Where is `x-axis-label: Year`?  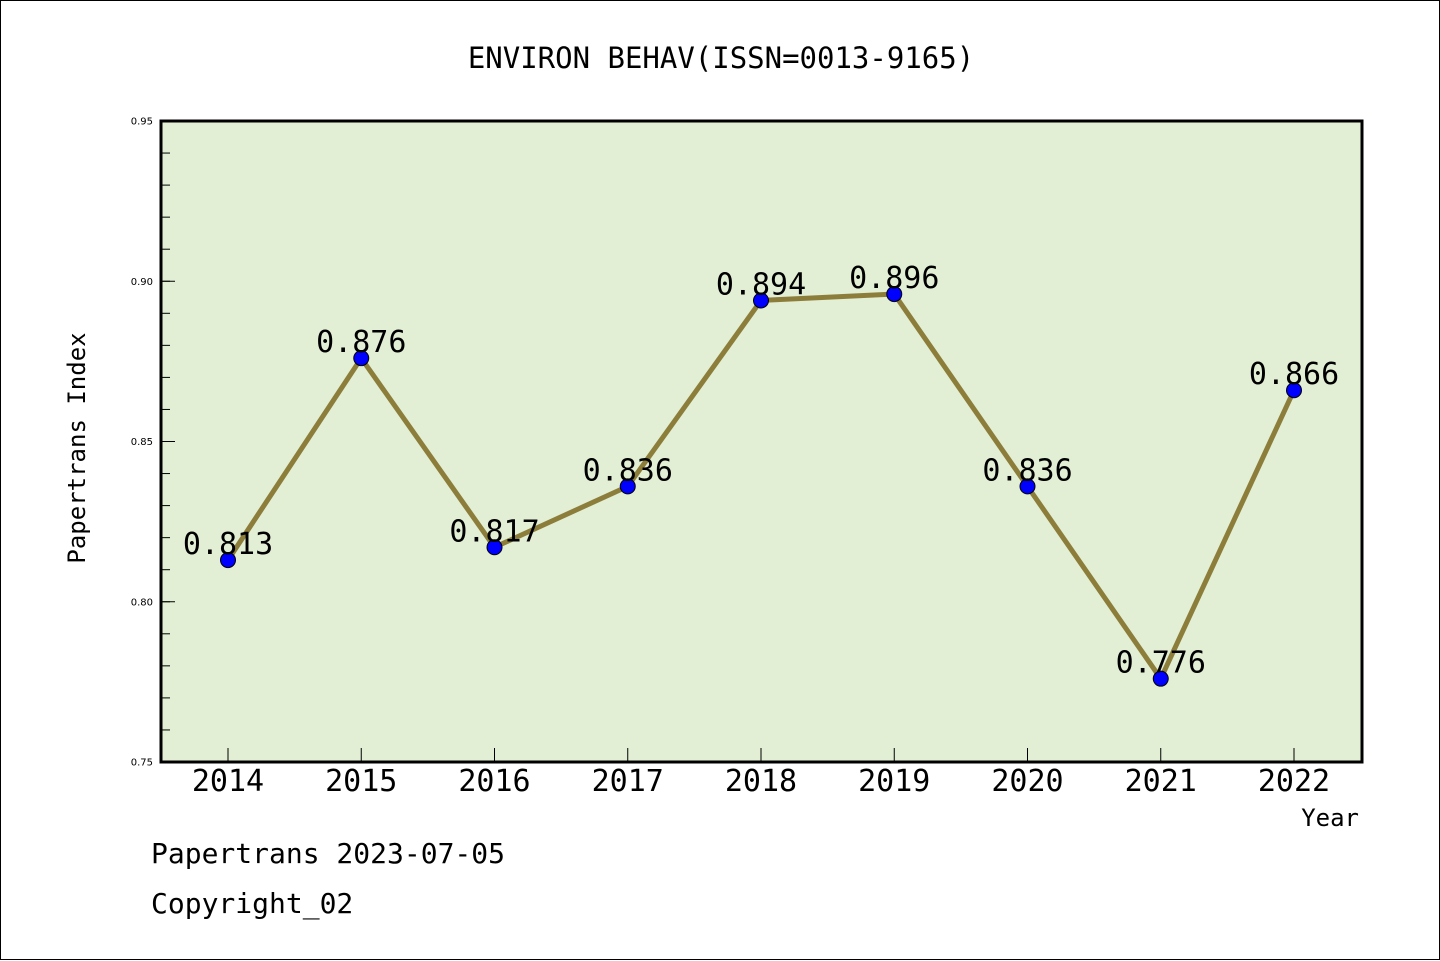 x-axis-label: Year is located at coordinates (1330, 818).